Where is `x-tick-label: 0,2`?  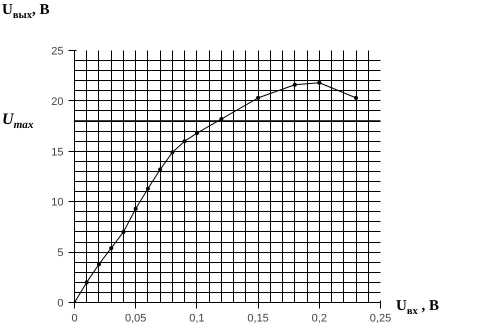
x-tick-label: 0,2 is located at coordinates (319, 318).